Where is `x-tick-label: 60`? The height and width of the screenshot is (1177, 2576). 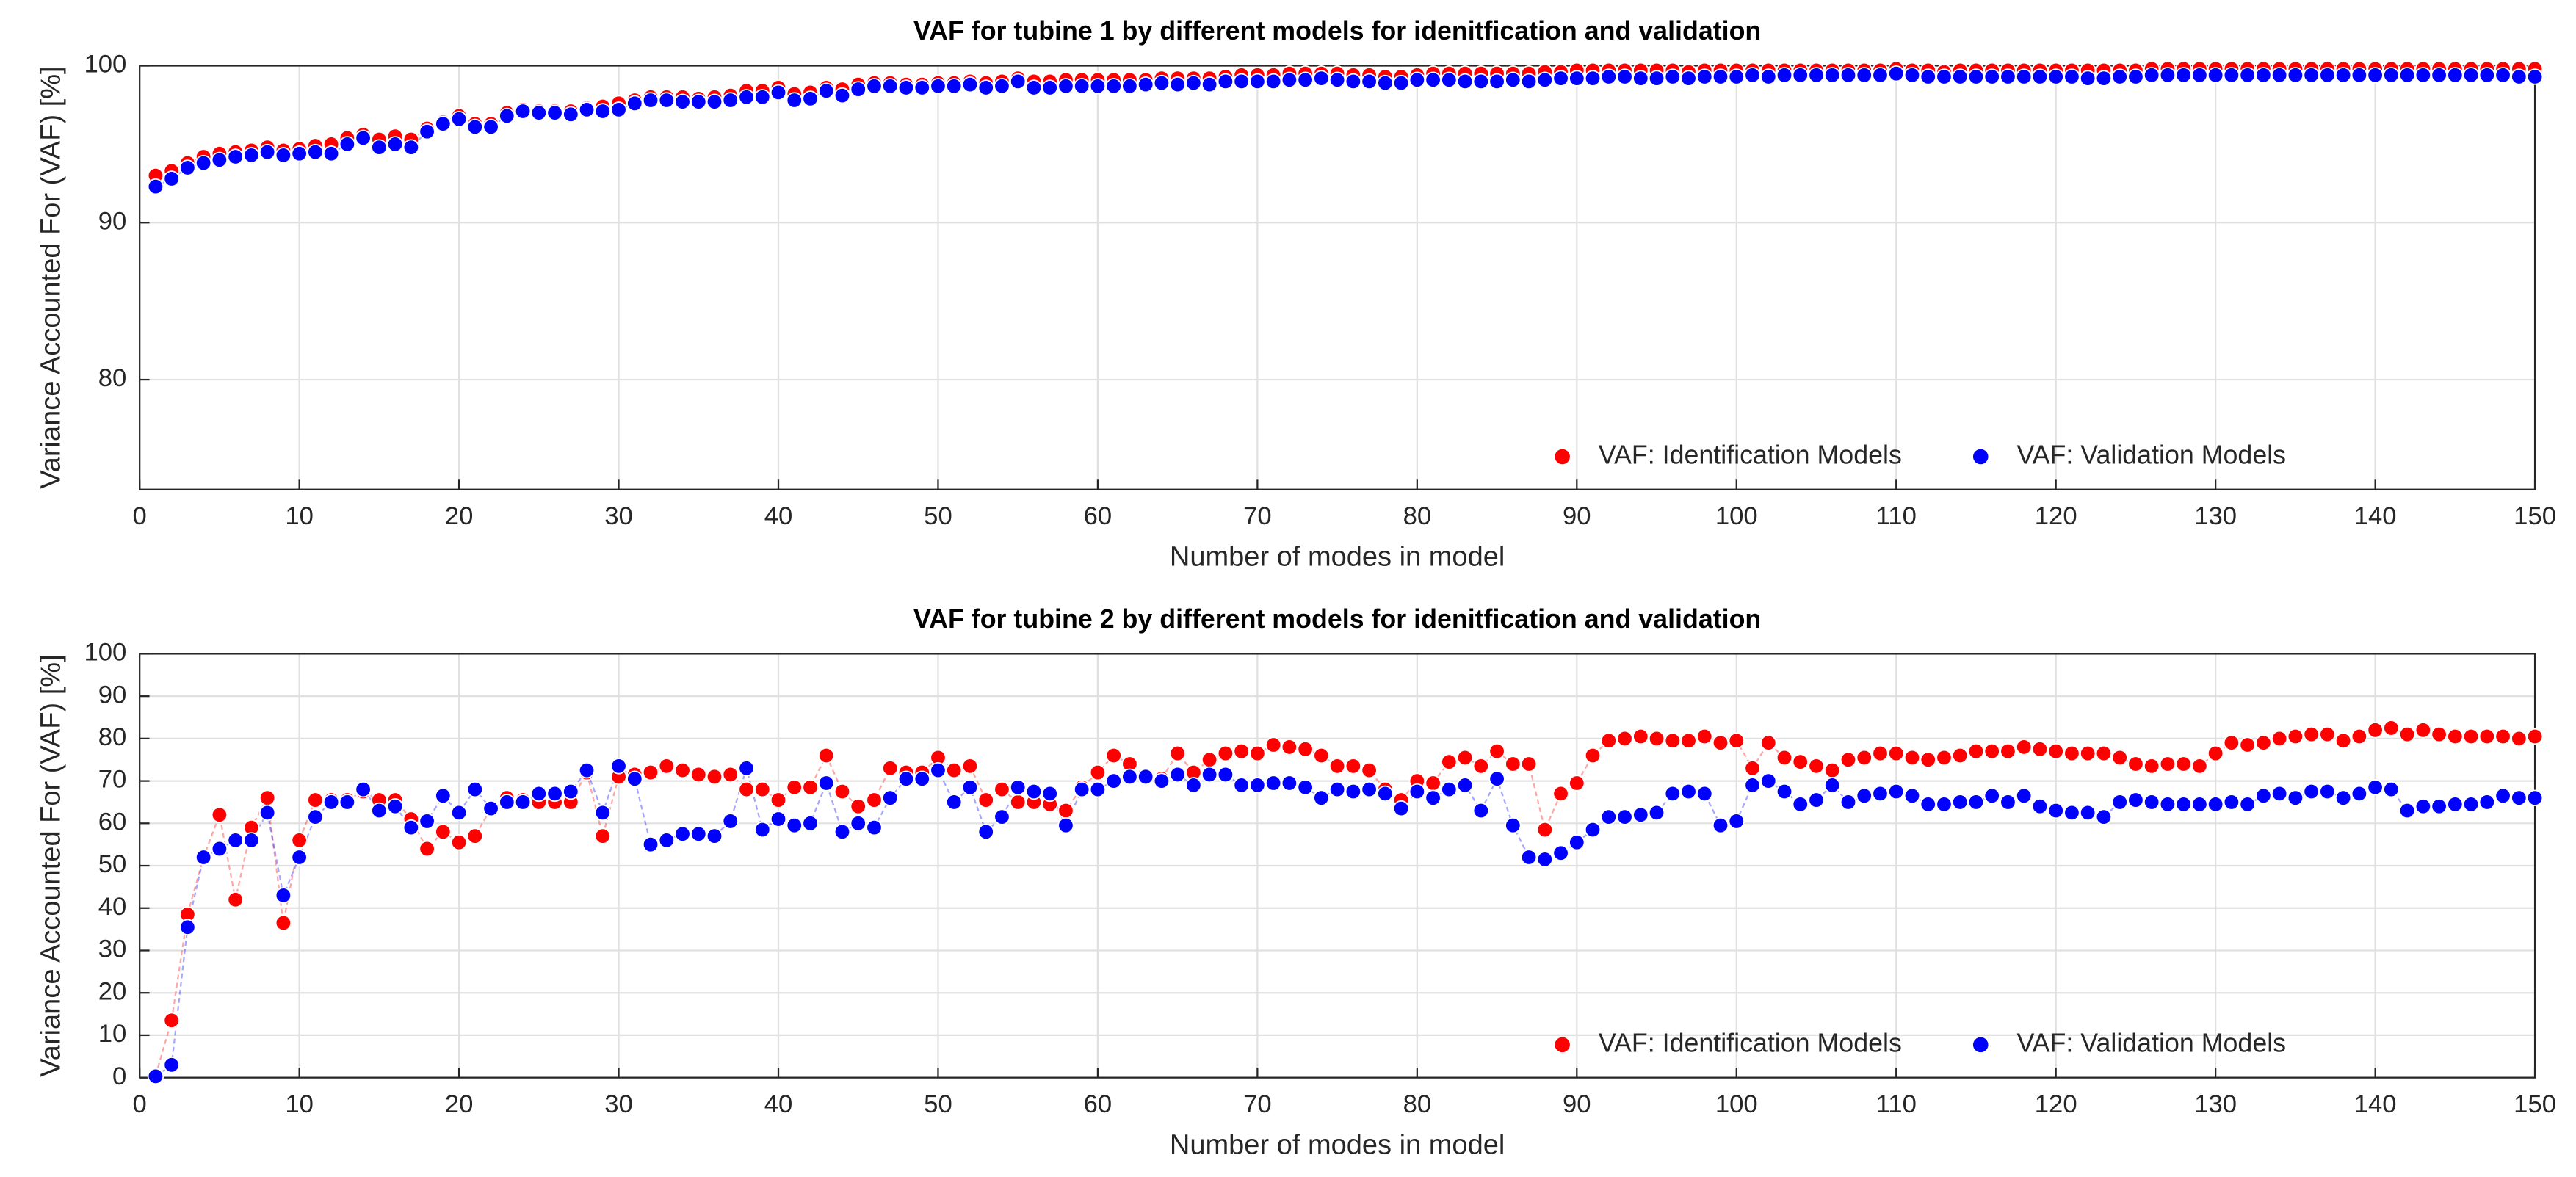
x-tick-label: 60 is located at coordinates (1098, 1104).